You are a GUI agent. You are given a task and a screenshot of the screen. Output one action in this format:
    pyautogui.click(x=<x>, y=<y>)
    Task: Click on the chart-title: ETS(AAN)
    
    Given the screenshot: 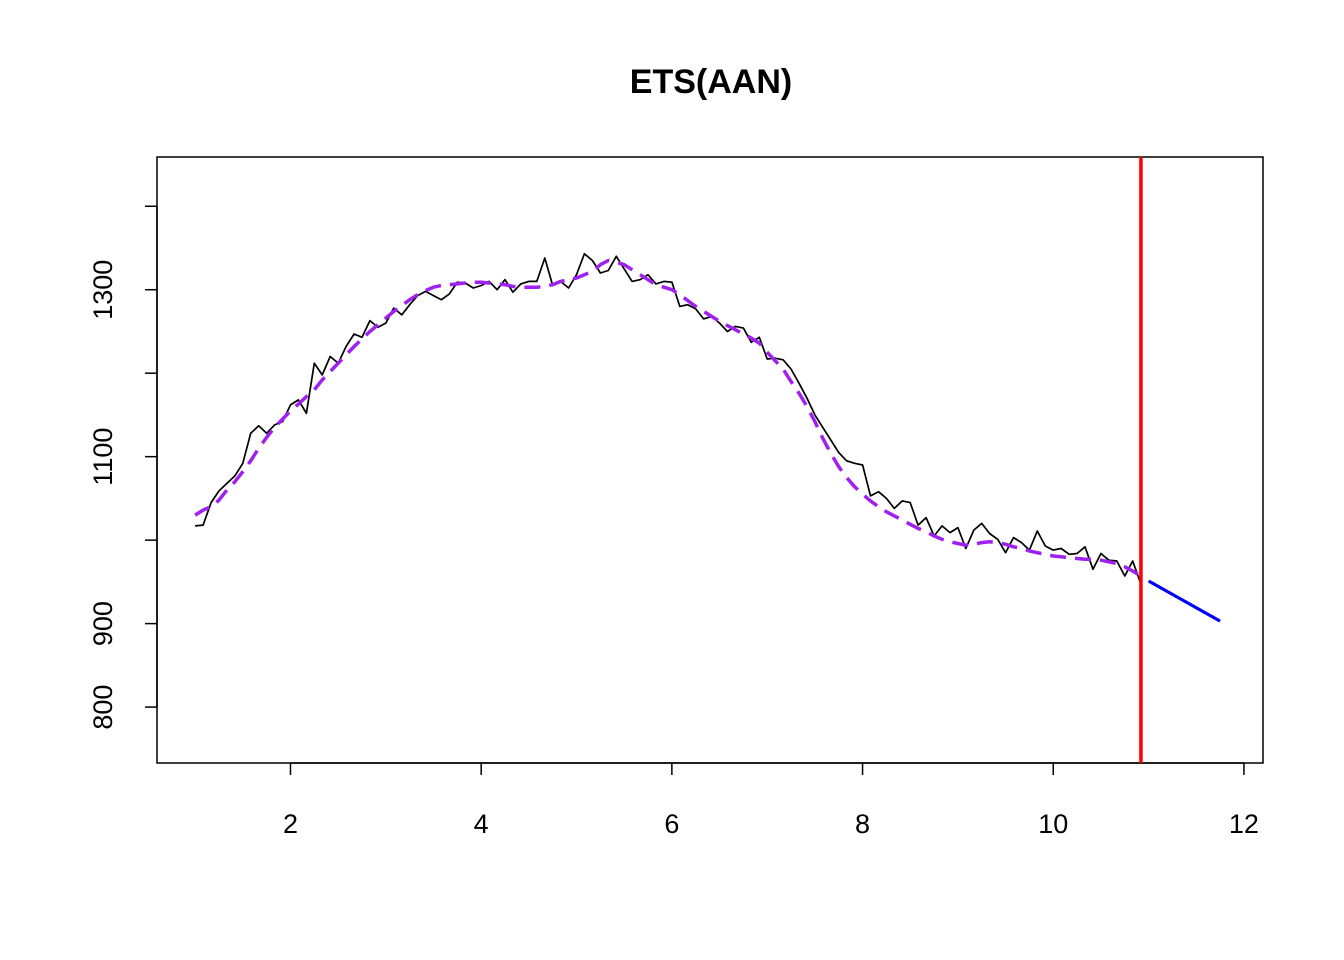 What is the action you would take?
    pyautogui.click(x=711, y=82)
    